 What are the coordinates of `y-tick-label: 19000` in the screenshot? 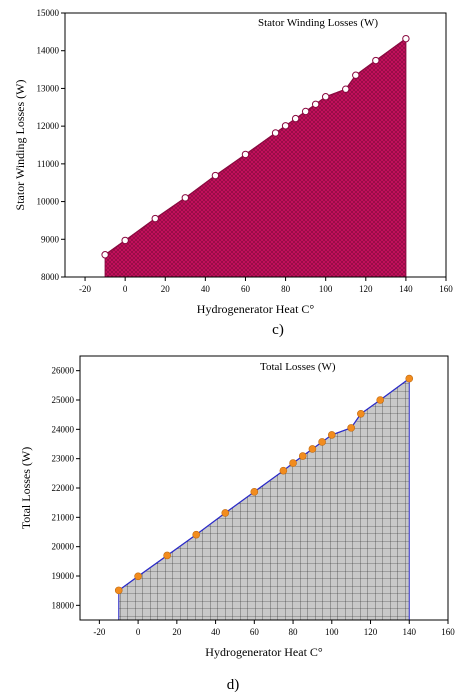 It's located at (63, 576).